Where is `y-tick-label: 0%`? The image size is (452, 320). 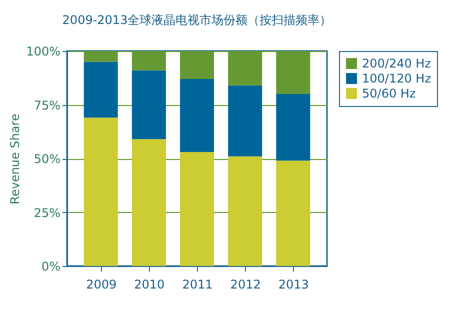
y-tick-label: 0% is located at coordinates (50, 267).